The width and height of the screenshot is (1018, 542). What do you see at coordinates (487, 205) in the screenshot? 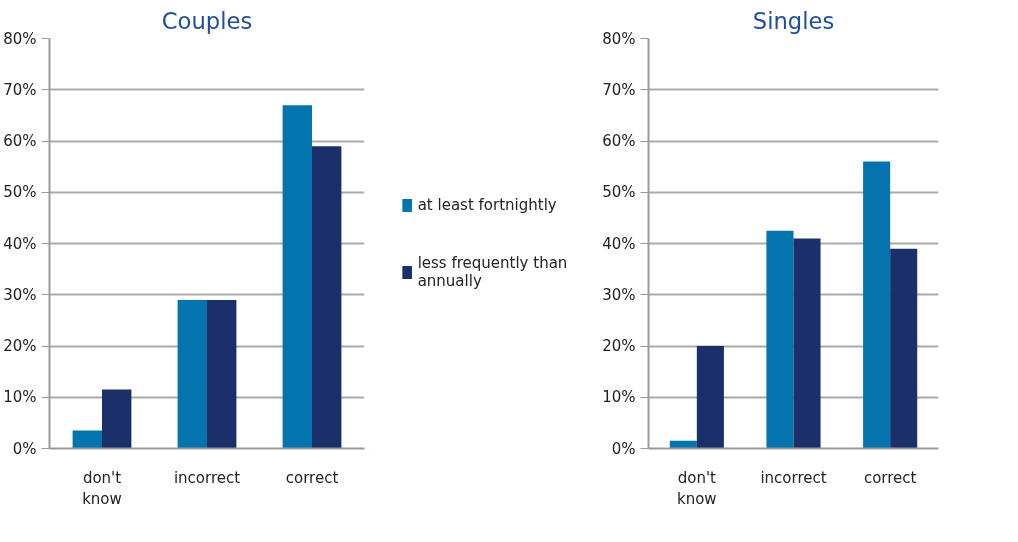
I see `legend-label: at least fortnightly` at bounding box center [487, 205].